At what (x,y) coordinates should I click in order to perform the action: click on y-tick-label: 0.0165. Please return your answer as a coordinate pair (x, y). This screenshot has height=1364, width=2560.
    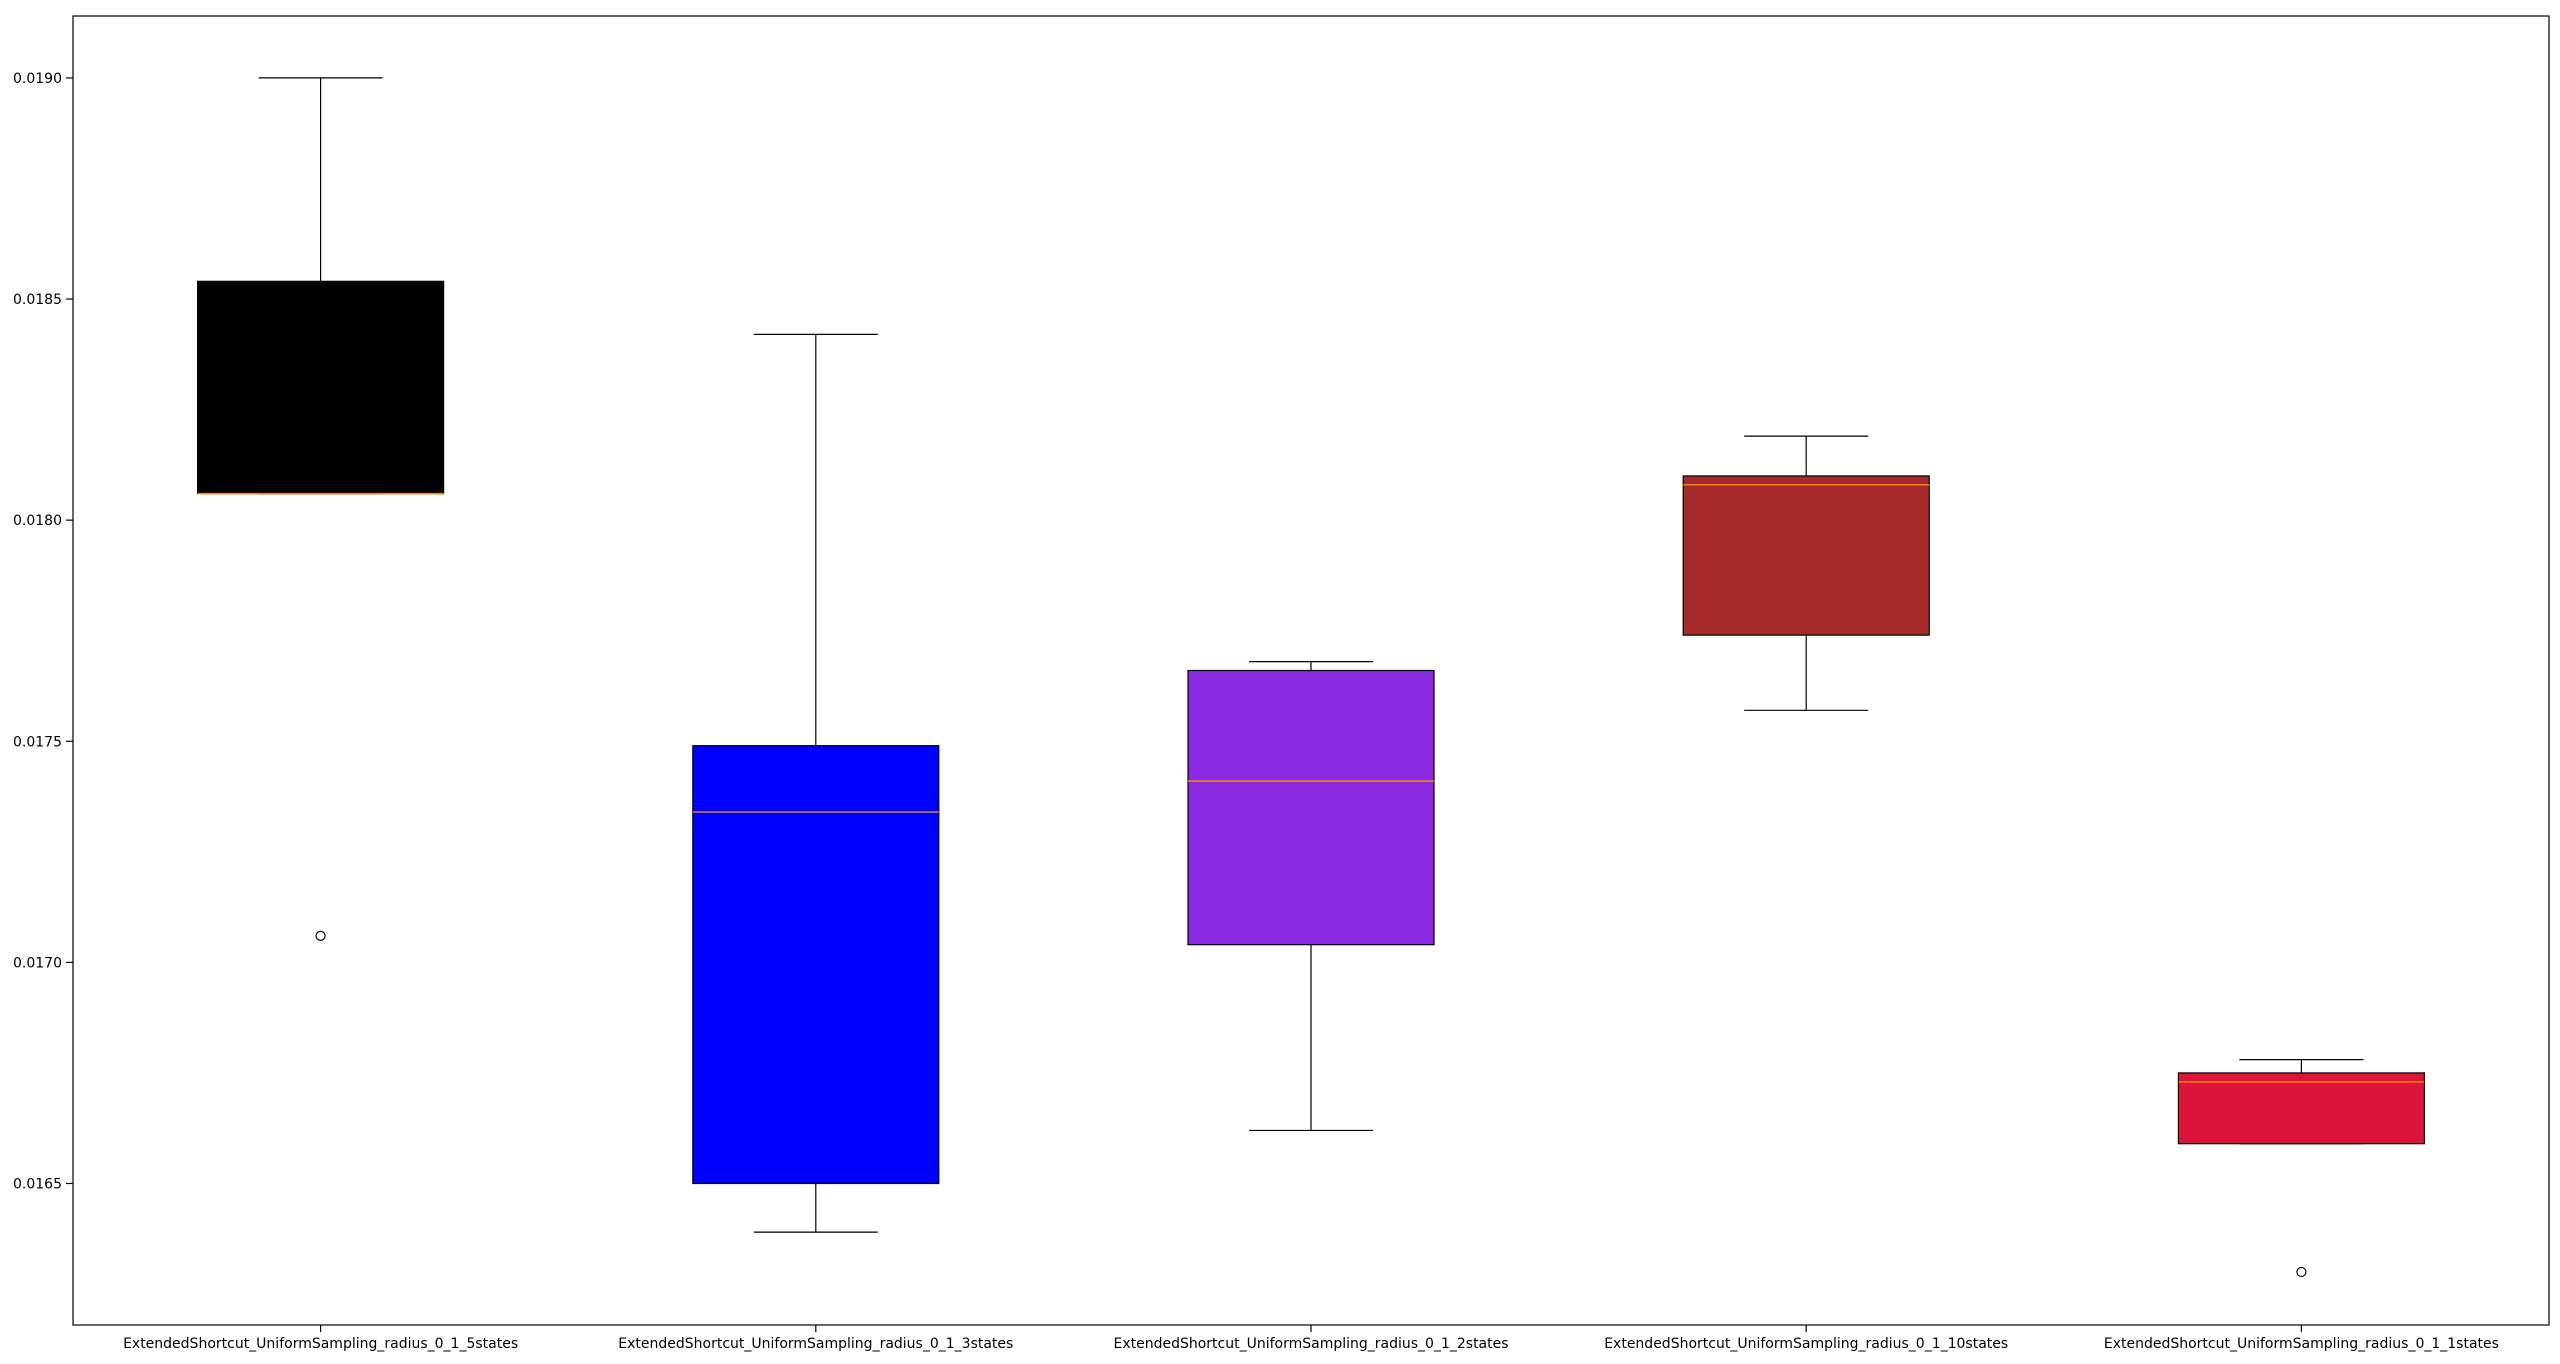
    Looking at the image, I should click on (37, 1184).